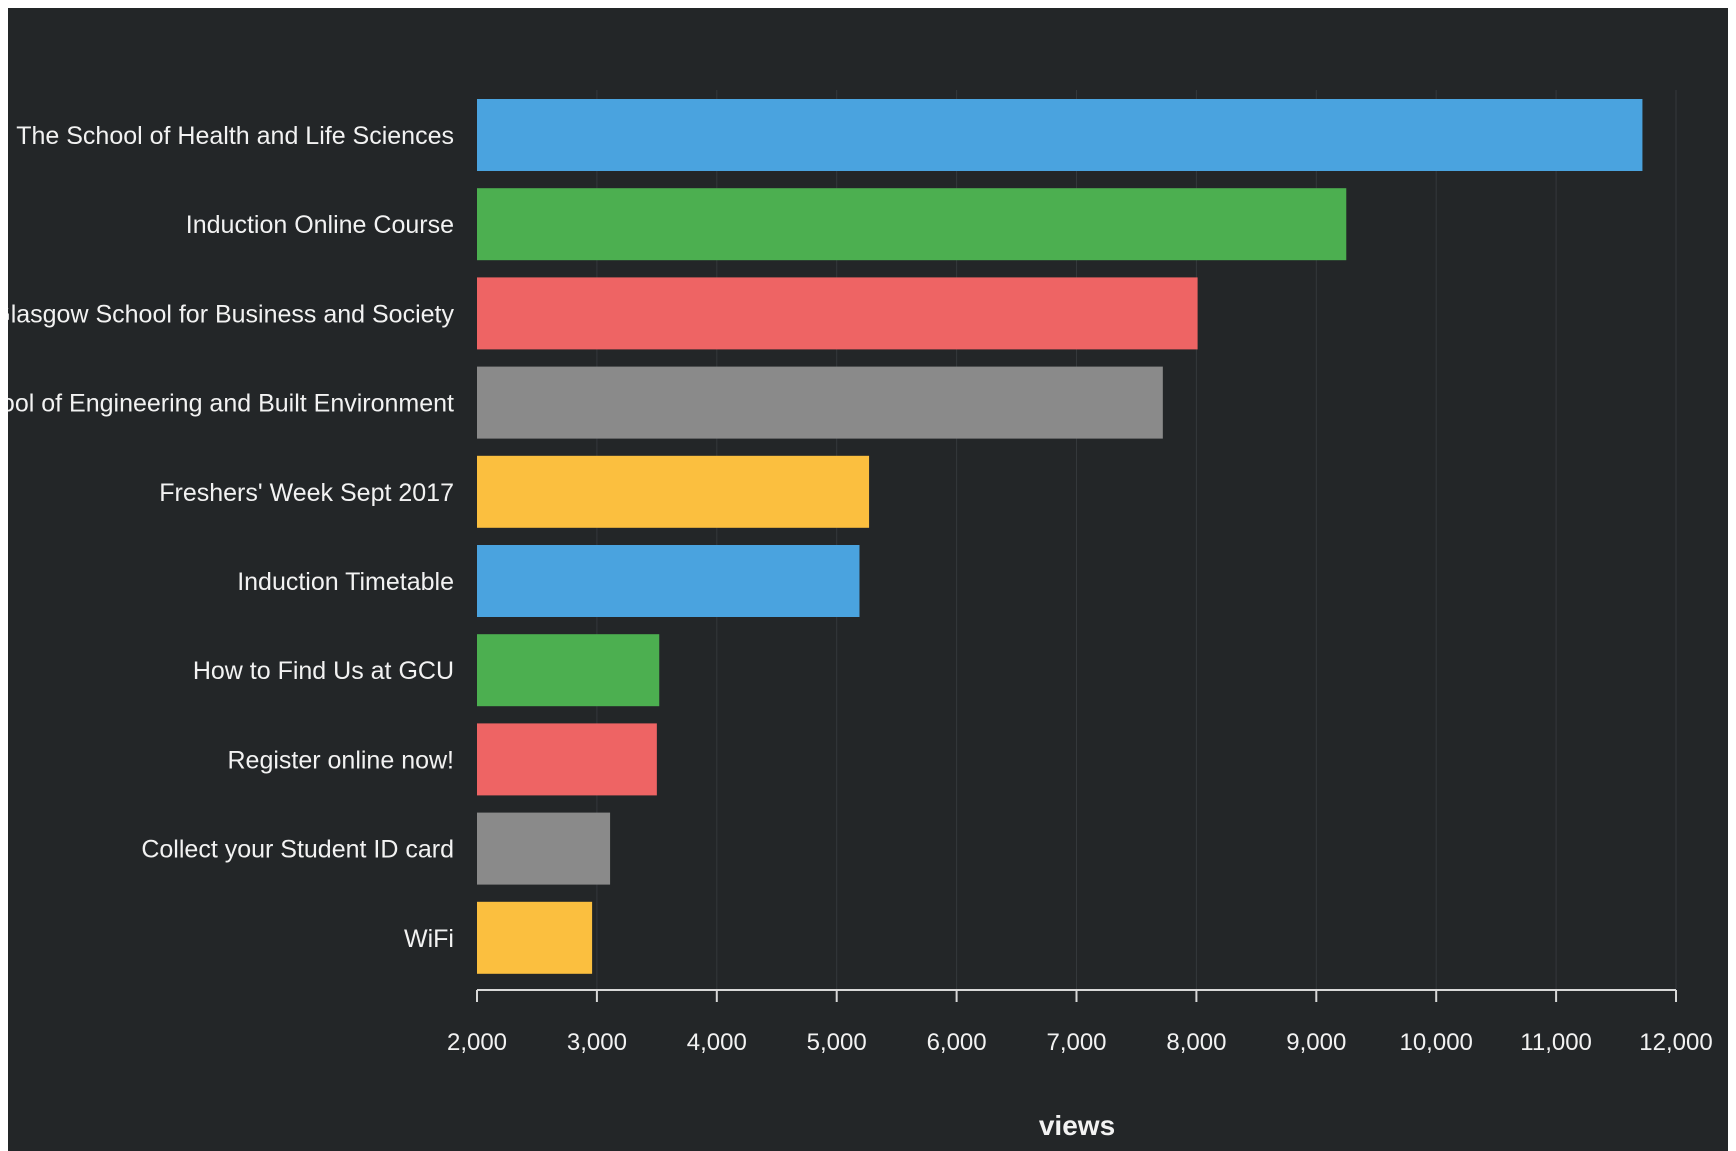  What do you see at coordinates (297, 850) in the screenshot?
I see `category-label: Collect your Student ID card` at bounding box center [297, 850].